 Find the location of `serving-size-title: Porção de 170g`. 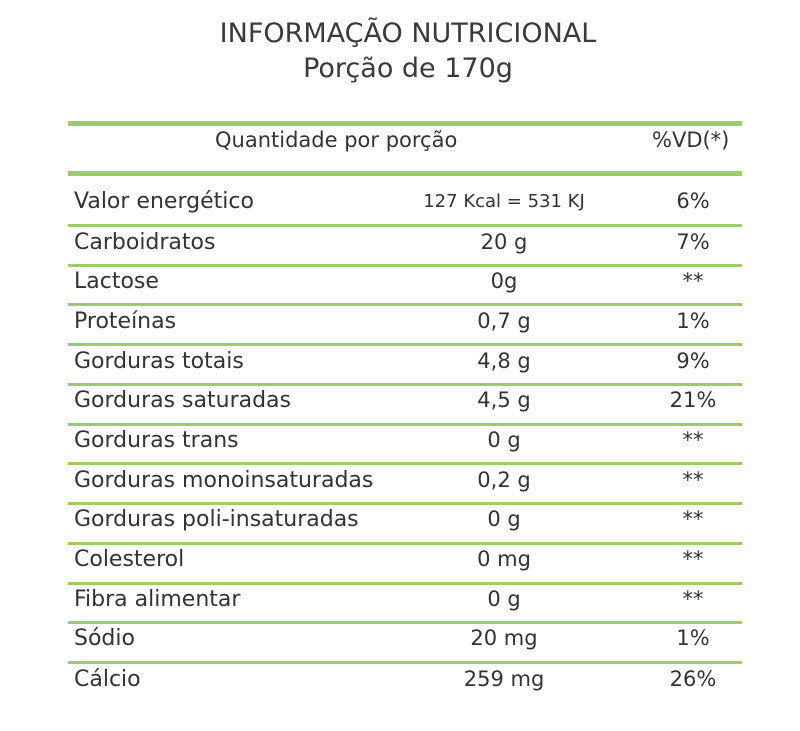

serving-size-title: Porção de 170g is located at coordinates (408, 68).